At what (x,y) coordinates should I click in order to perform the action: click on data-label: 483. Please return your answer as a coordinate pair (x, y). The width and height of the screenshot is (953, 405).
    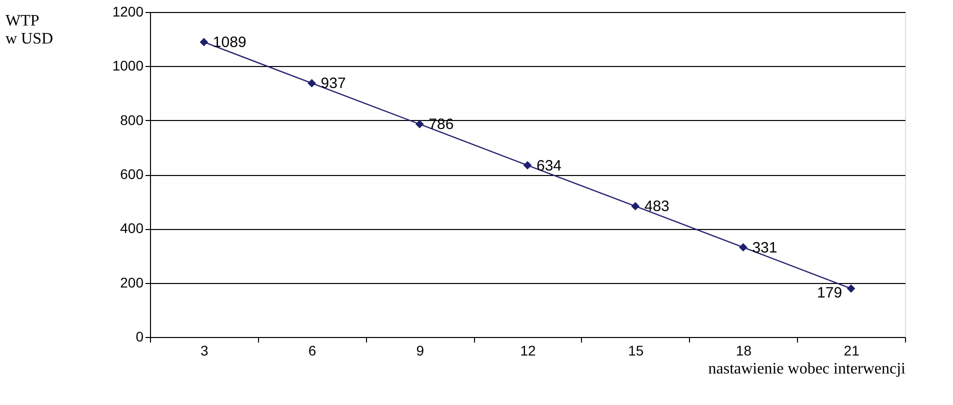
    Looking at the image, I should click on (657, 207).